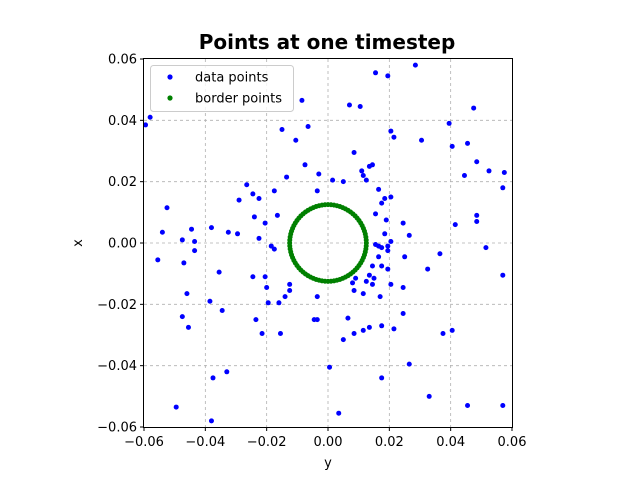 The image size is (640, 480). What do you see at coordinates (328, 463) in the screenshot?
I see `x-axis-label: y` at bounding box center [328, 463].